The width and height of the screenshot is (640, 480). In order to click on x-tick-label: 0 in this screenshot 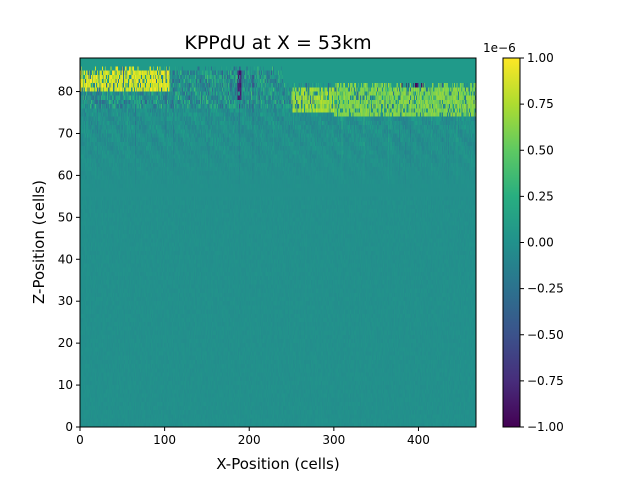, I will do `click(80, 440)`.